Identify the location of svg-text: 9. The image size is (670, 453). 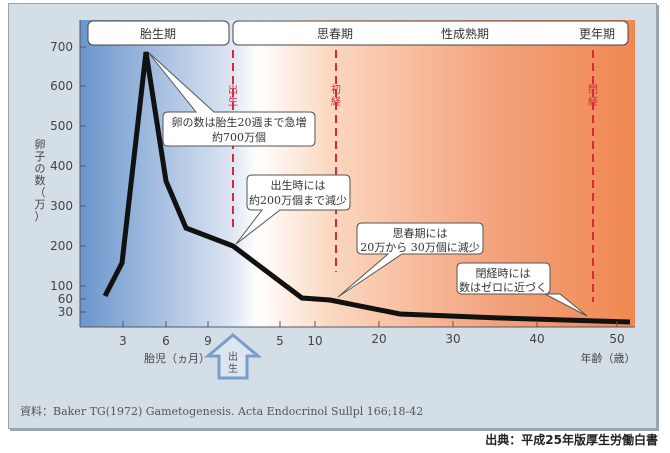
(208, 341).